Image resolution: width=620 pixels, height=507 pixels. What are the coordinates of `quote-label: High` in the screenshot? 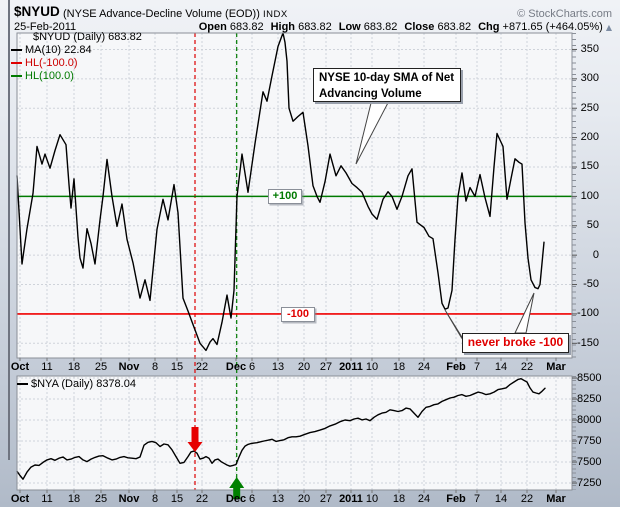 It's located at (283, 27).